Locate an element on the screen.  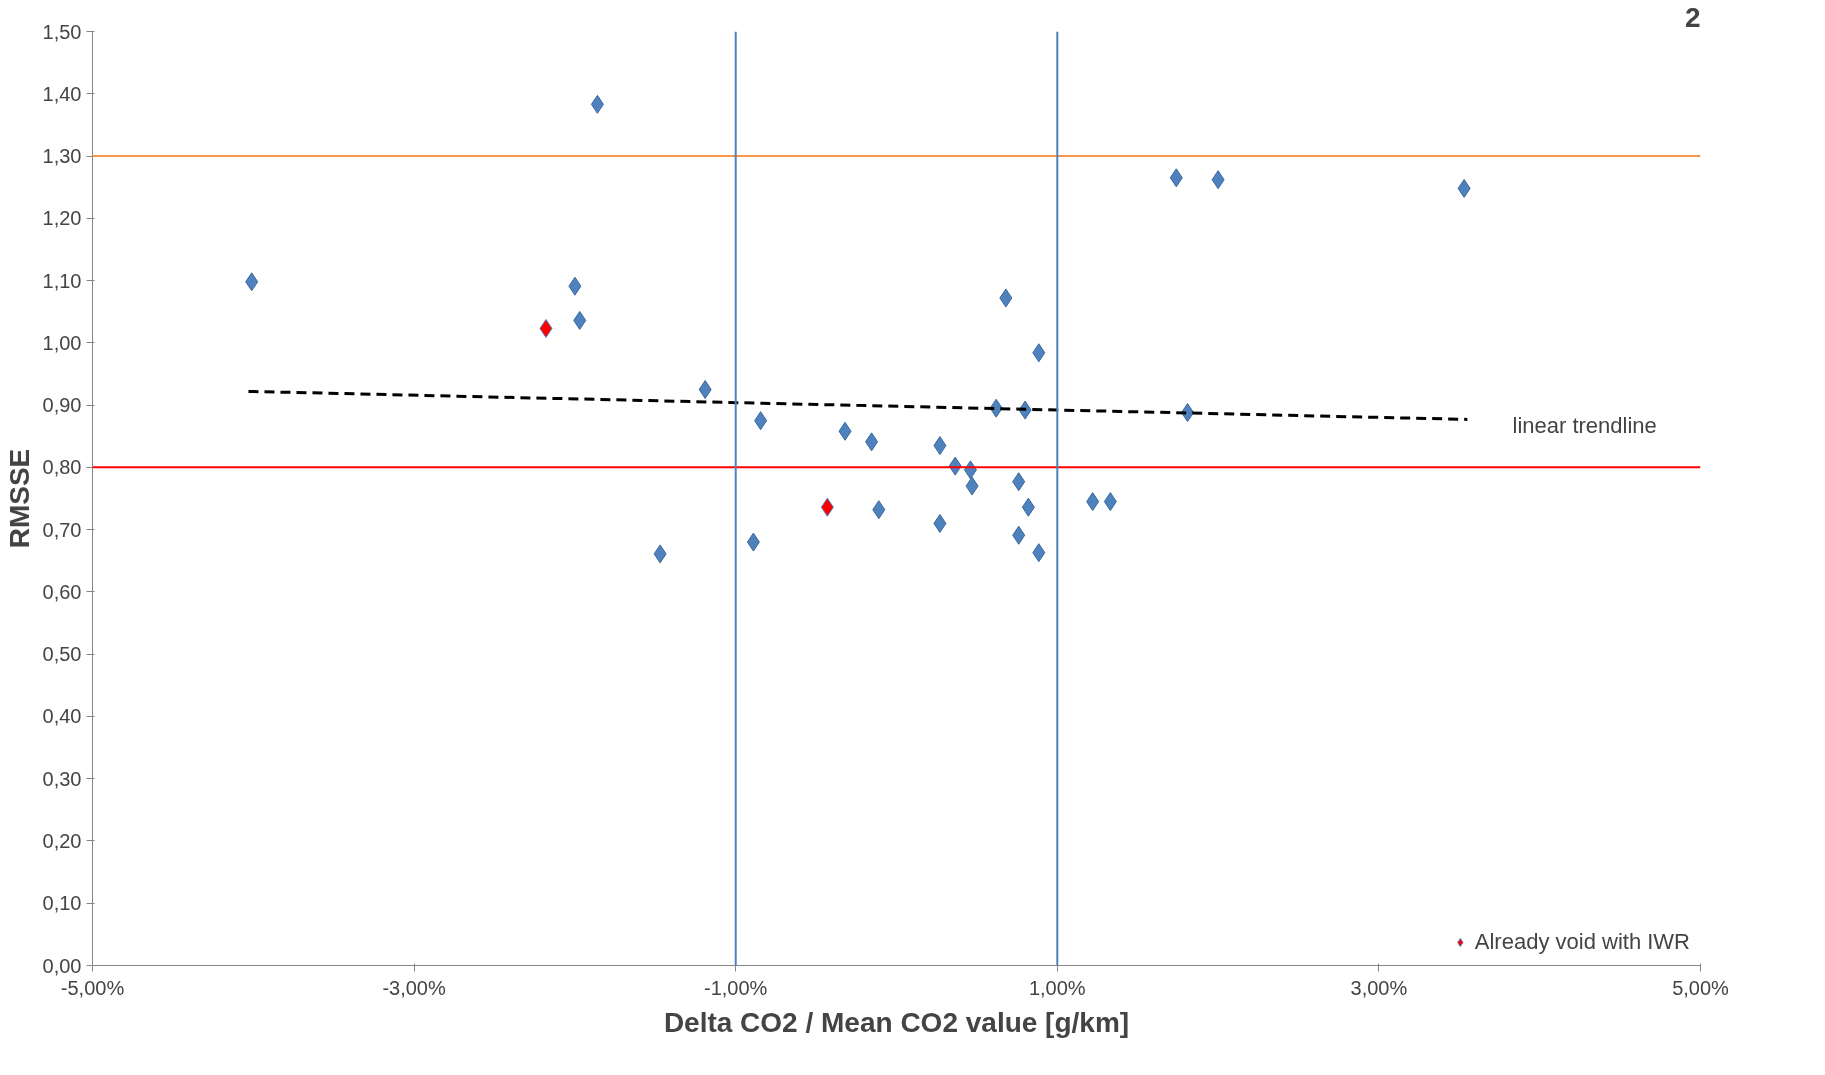
x-tick-label: 3,00% is located at coordinates (1379, 987).